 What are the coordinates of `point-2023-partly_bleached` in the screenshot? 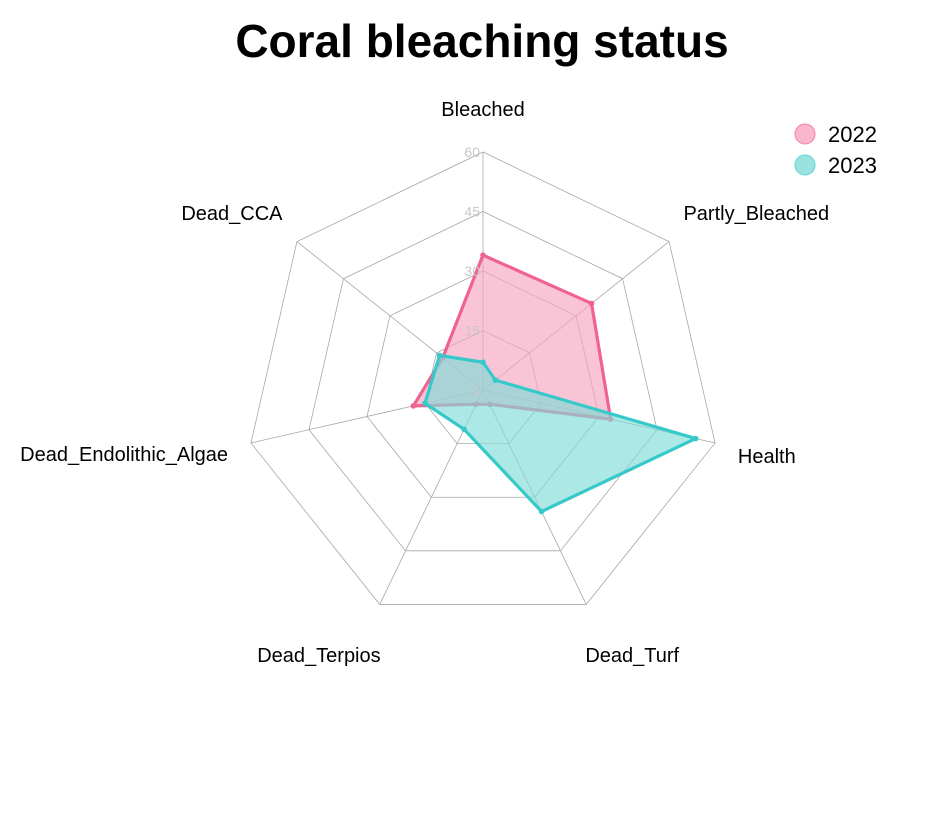 It's located at (495, 380).